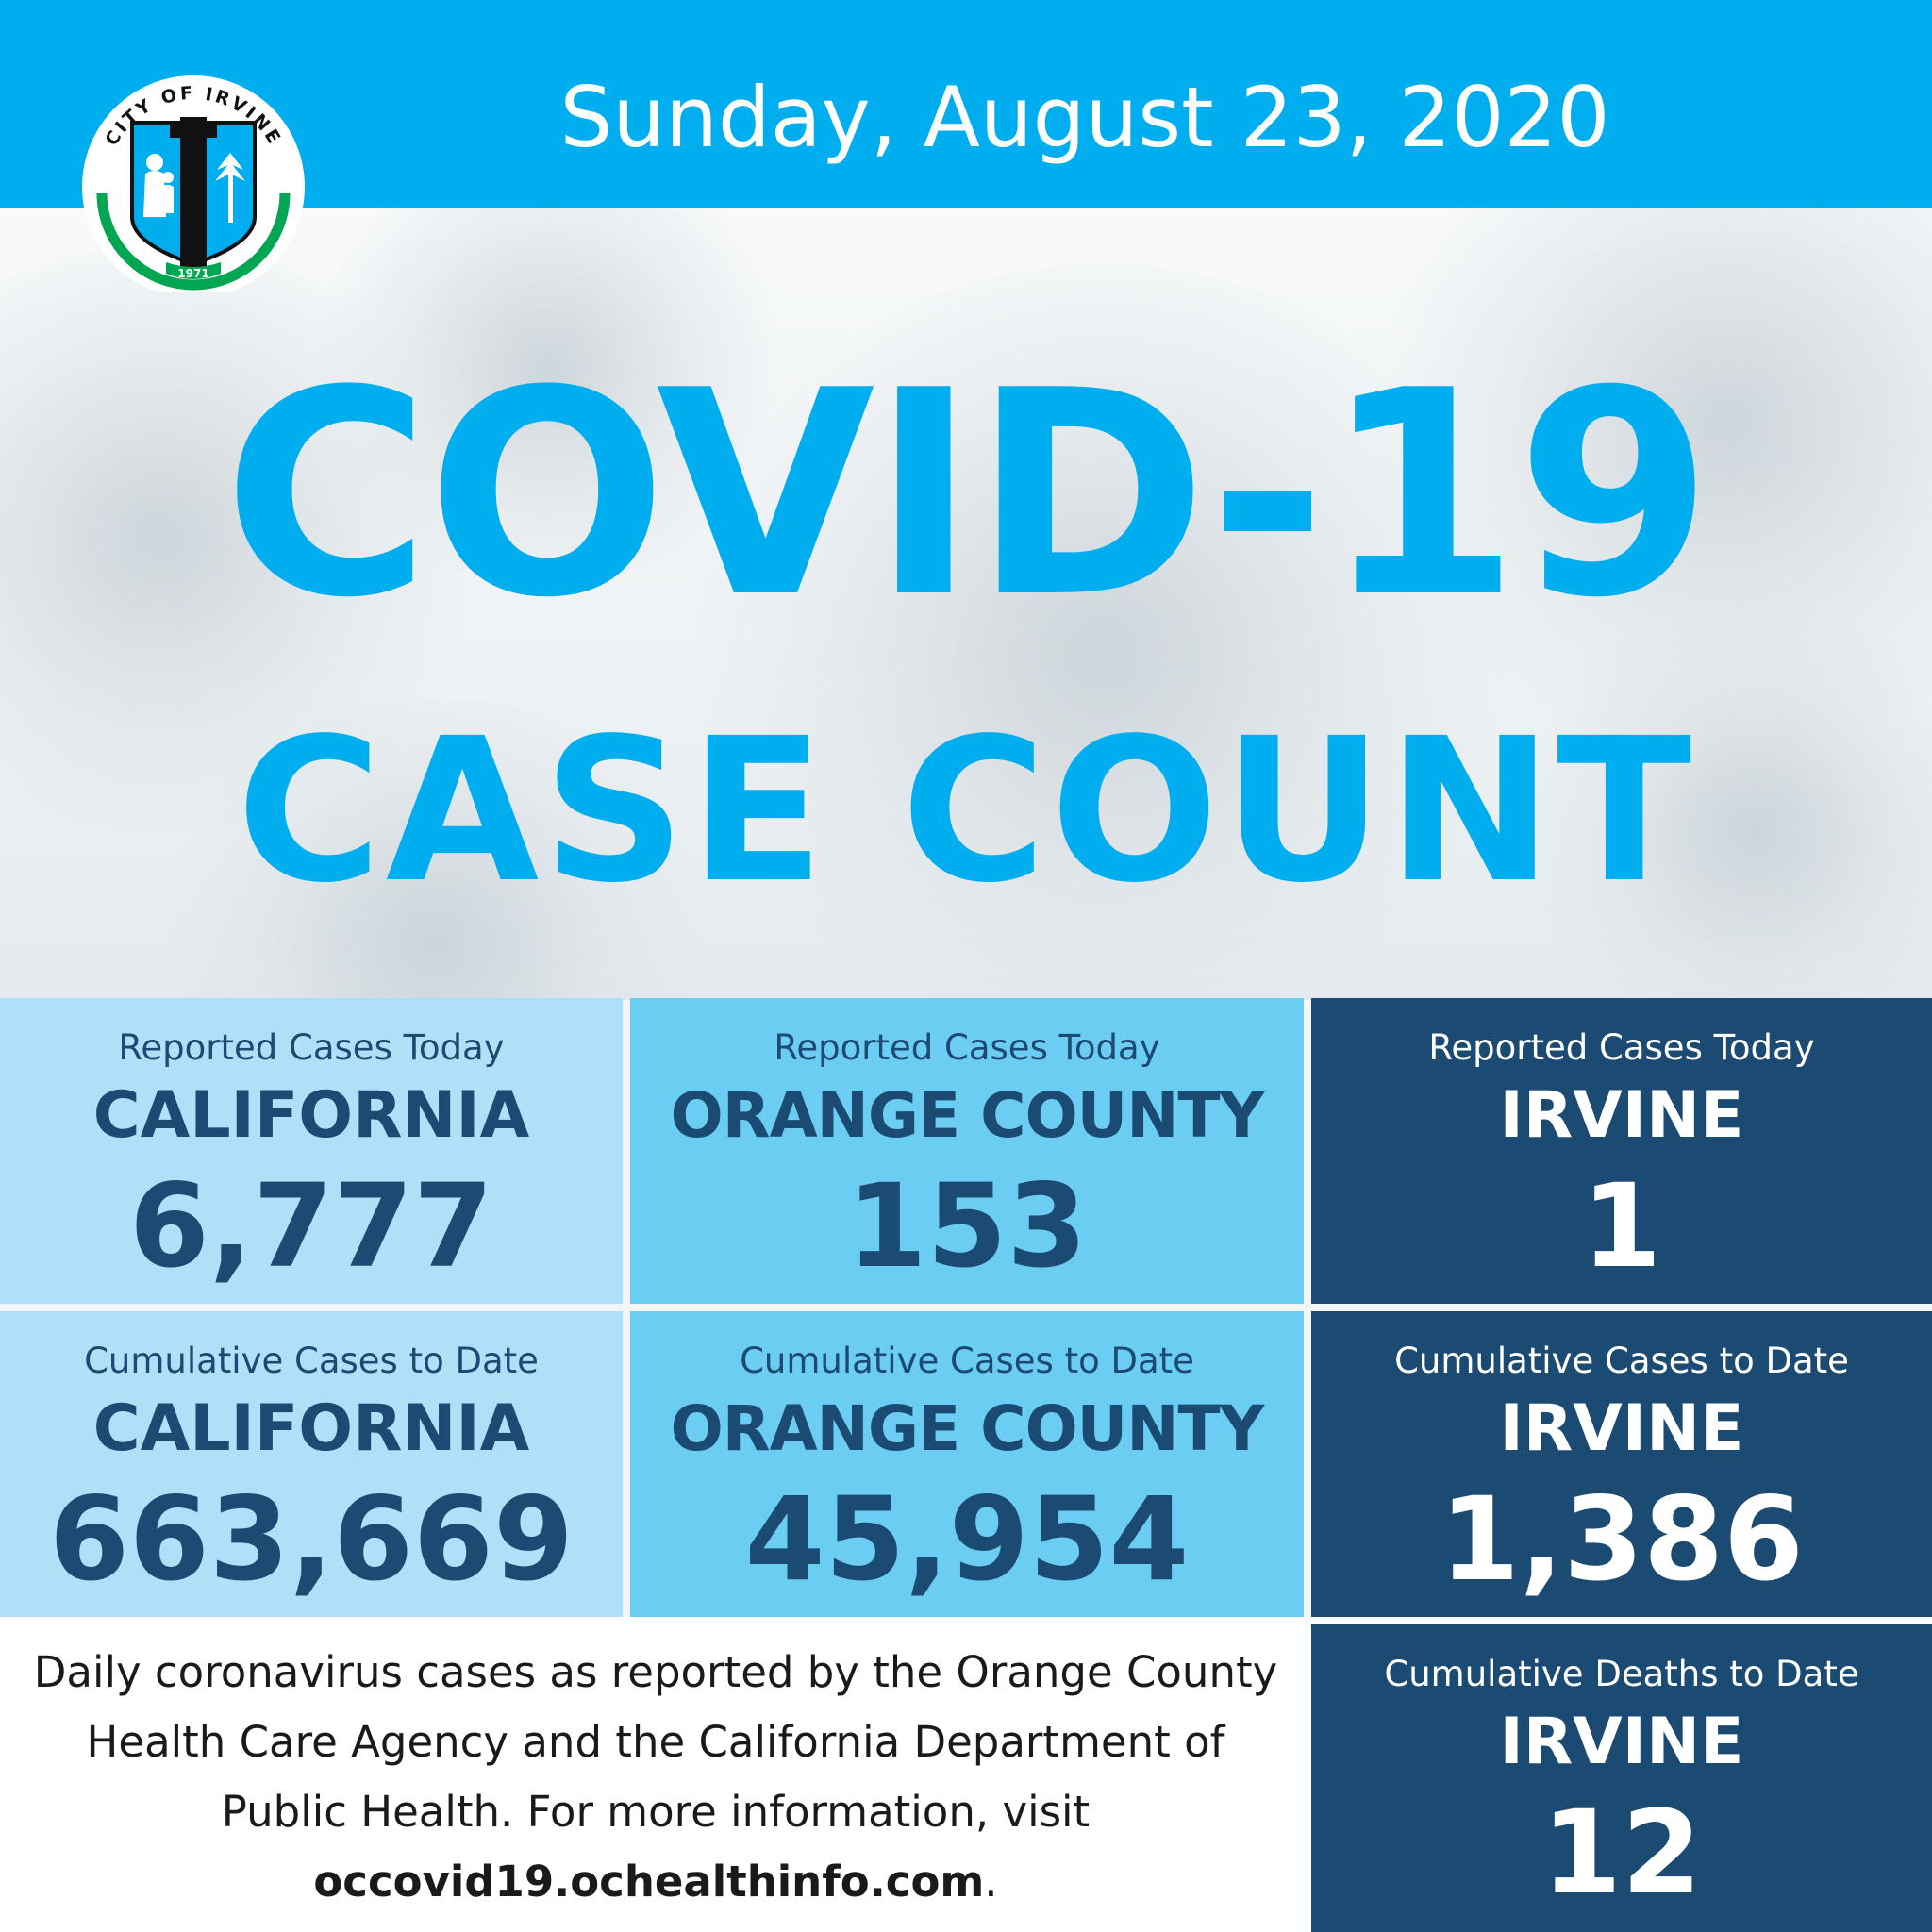  What do you see at coordinates (1621, 1674) in the screenshot?
I see `stat-label: Cumulative Deaths to Date` at bounding box center [1621, 1674].